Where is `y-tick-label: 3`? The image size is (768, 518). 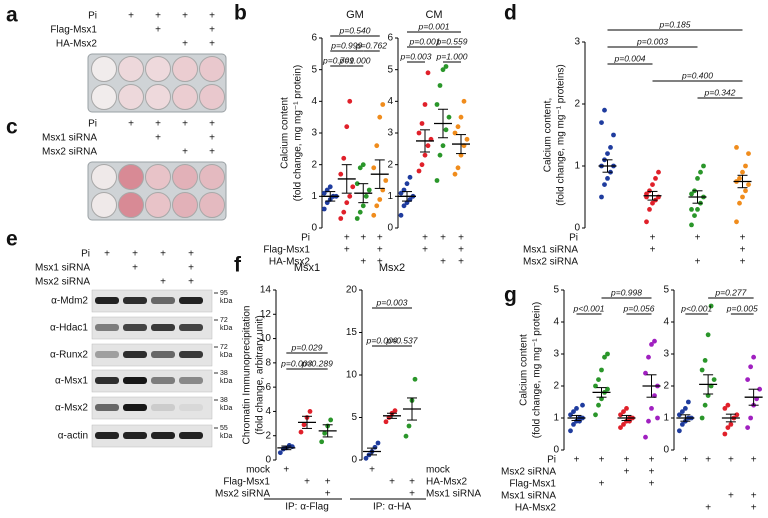 y-tick-label: 3 is located at coordinates (666, 354).